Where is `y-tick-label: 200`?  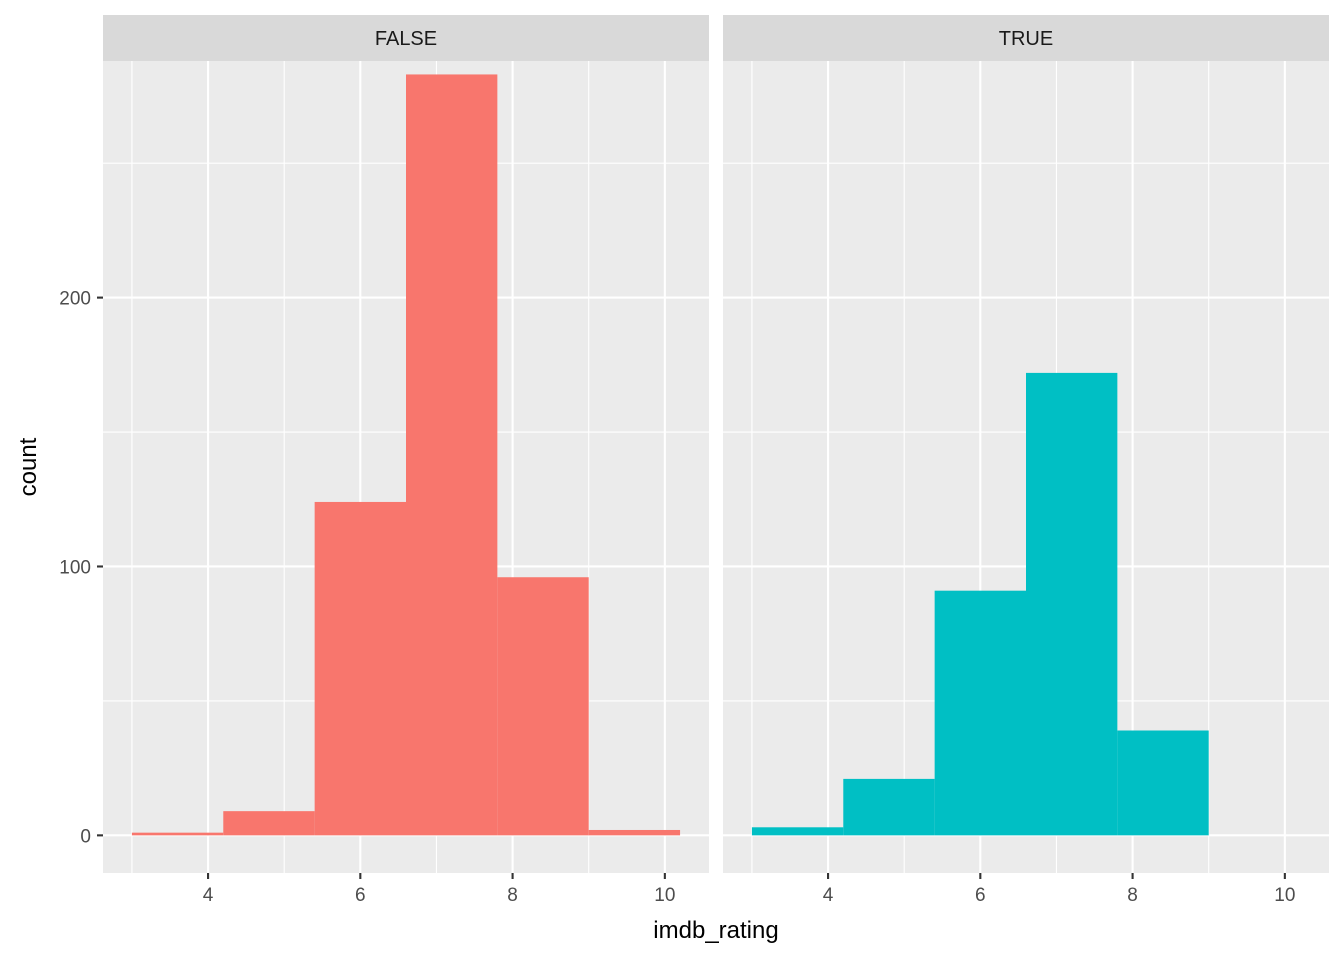 y-tick-label: 200 is located at coordinates (75, 299).